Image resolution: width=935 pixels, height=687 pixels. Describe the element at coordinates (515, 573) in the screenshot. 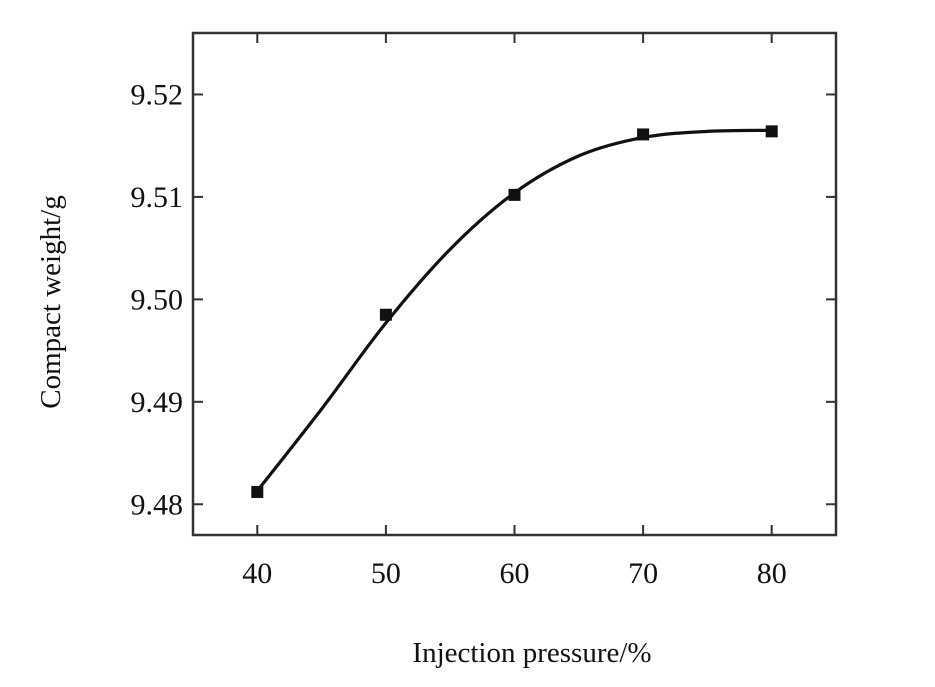

I see `x-tick-label: 60` at that location.